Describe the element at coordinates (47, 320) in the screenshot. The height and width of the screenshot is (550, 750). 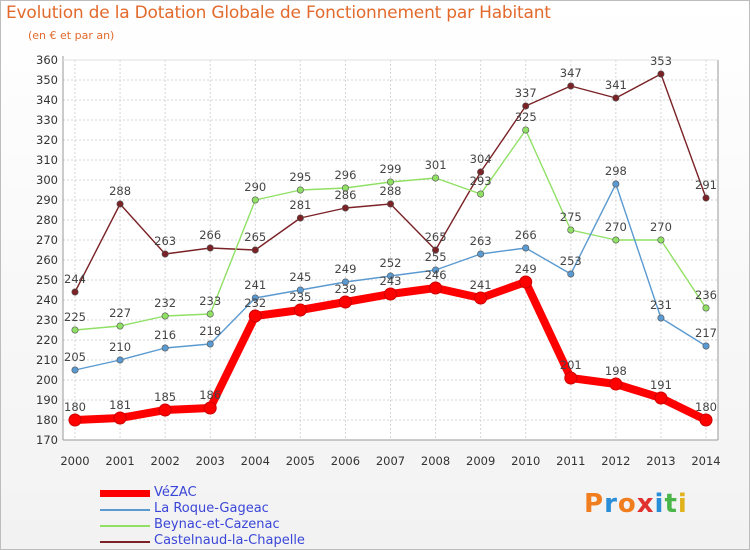
I see `y-tick-label: 230` at that location.